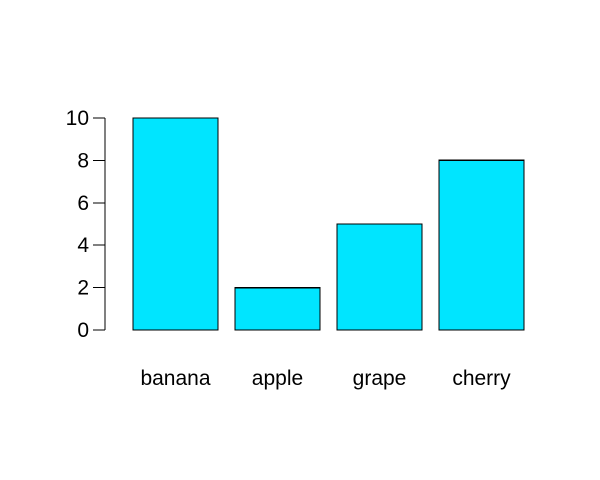  I want to click on y-tick-label: 2, so click(83, 288).